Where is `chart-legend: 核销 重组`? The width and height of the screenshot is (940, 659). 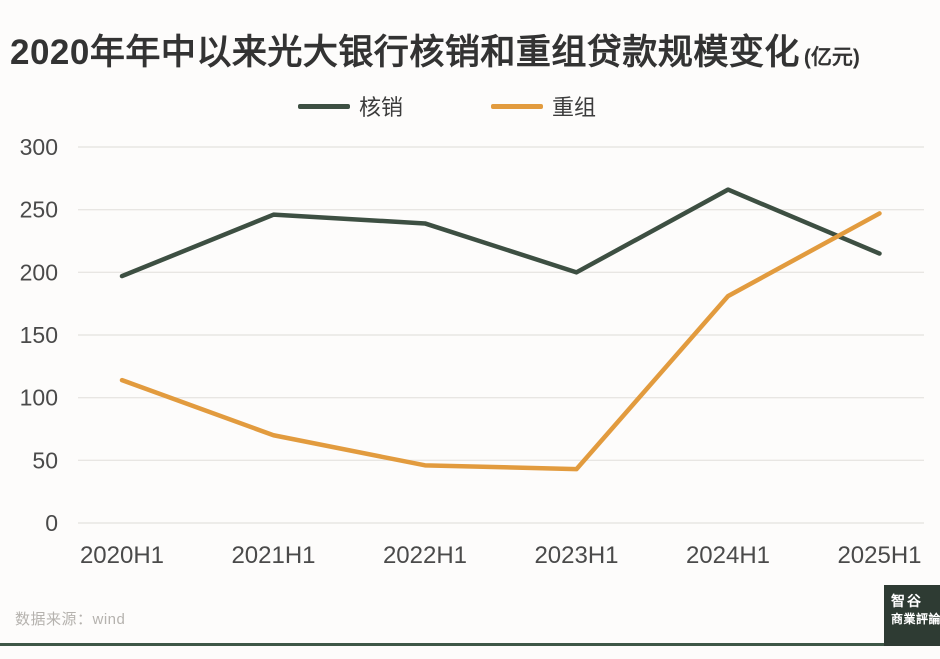
chart-legend: 核销 重组 is located at coordinates (447, 106).